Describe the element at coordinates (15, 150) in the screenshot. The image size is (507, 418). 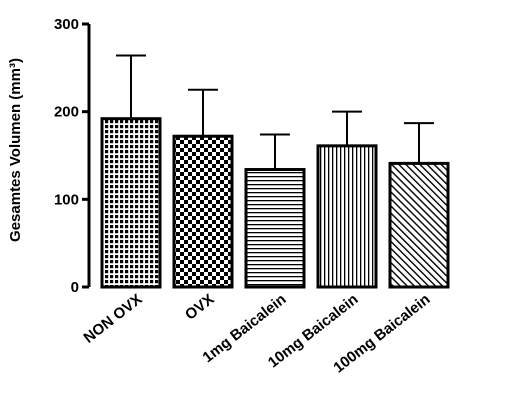
I see `y-axis-title: Gesamtes Volumen (mm³)` at that location.